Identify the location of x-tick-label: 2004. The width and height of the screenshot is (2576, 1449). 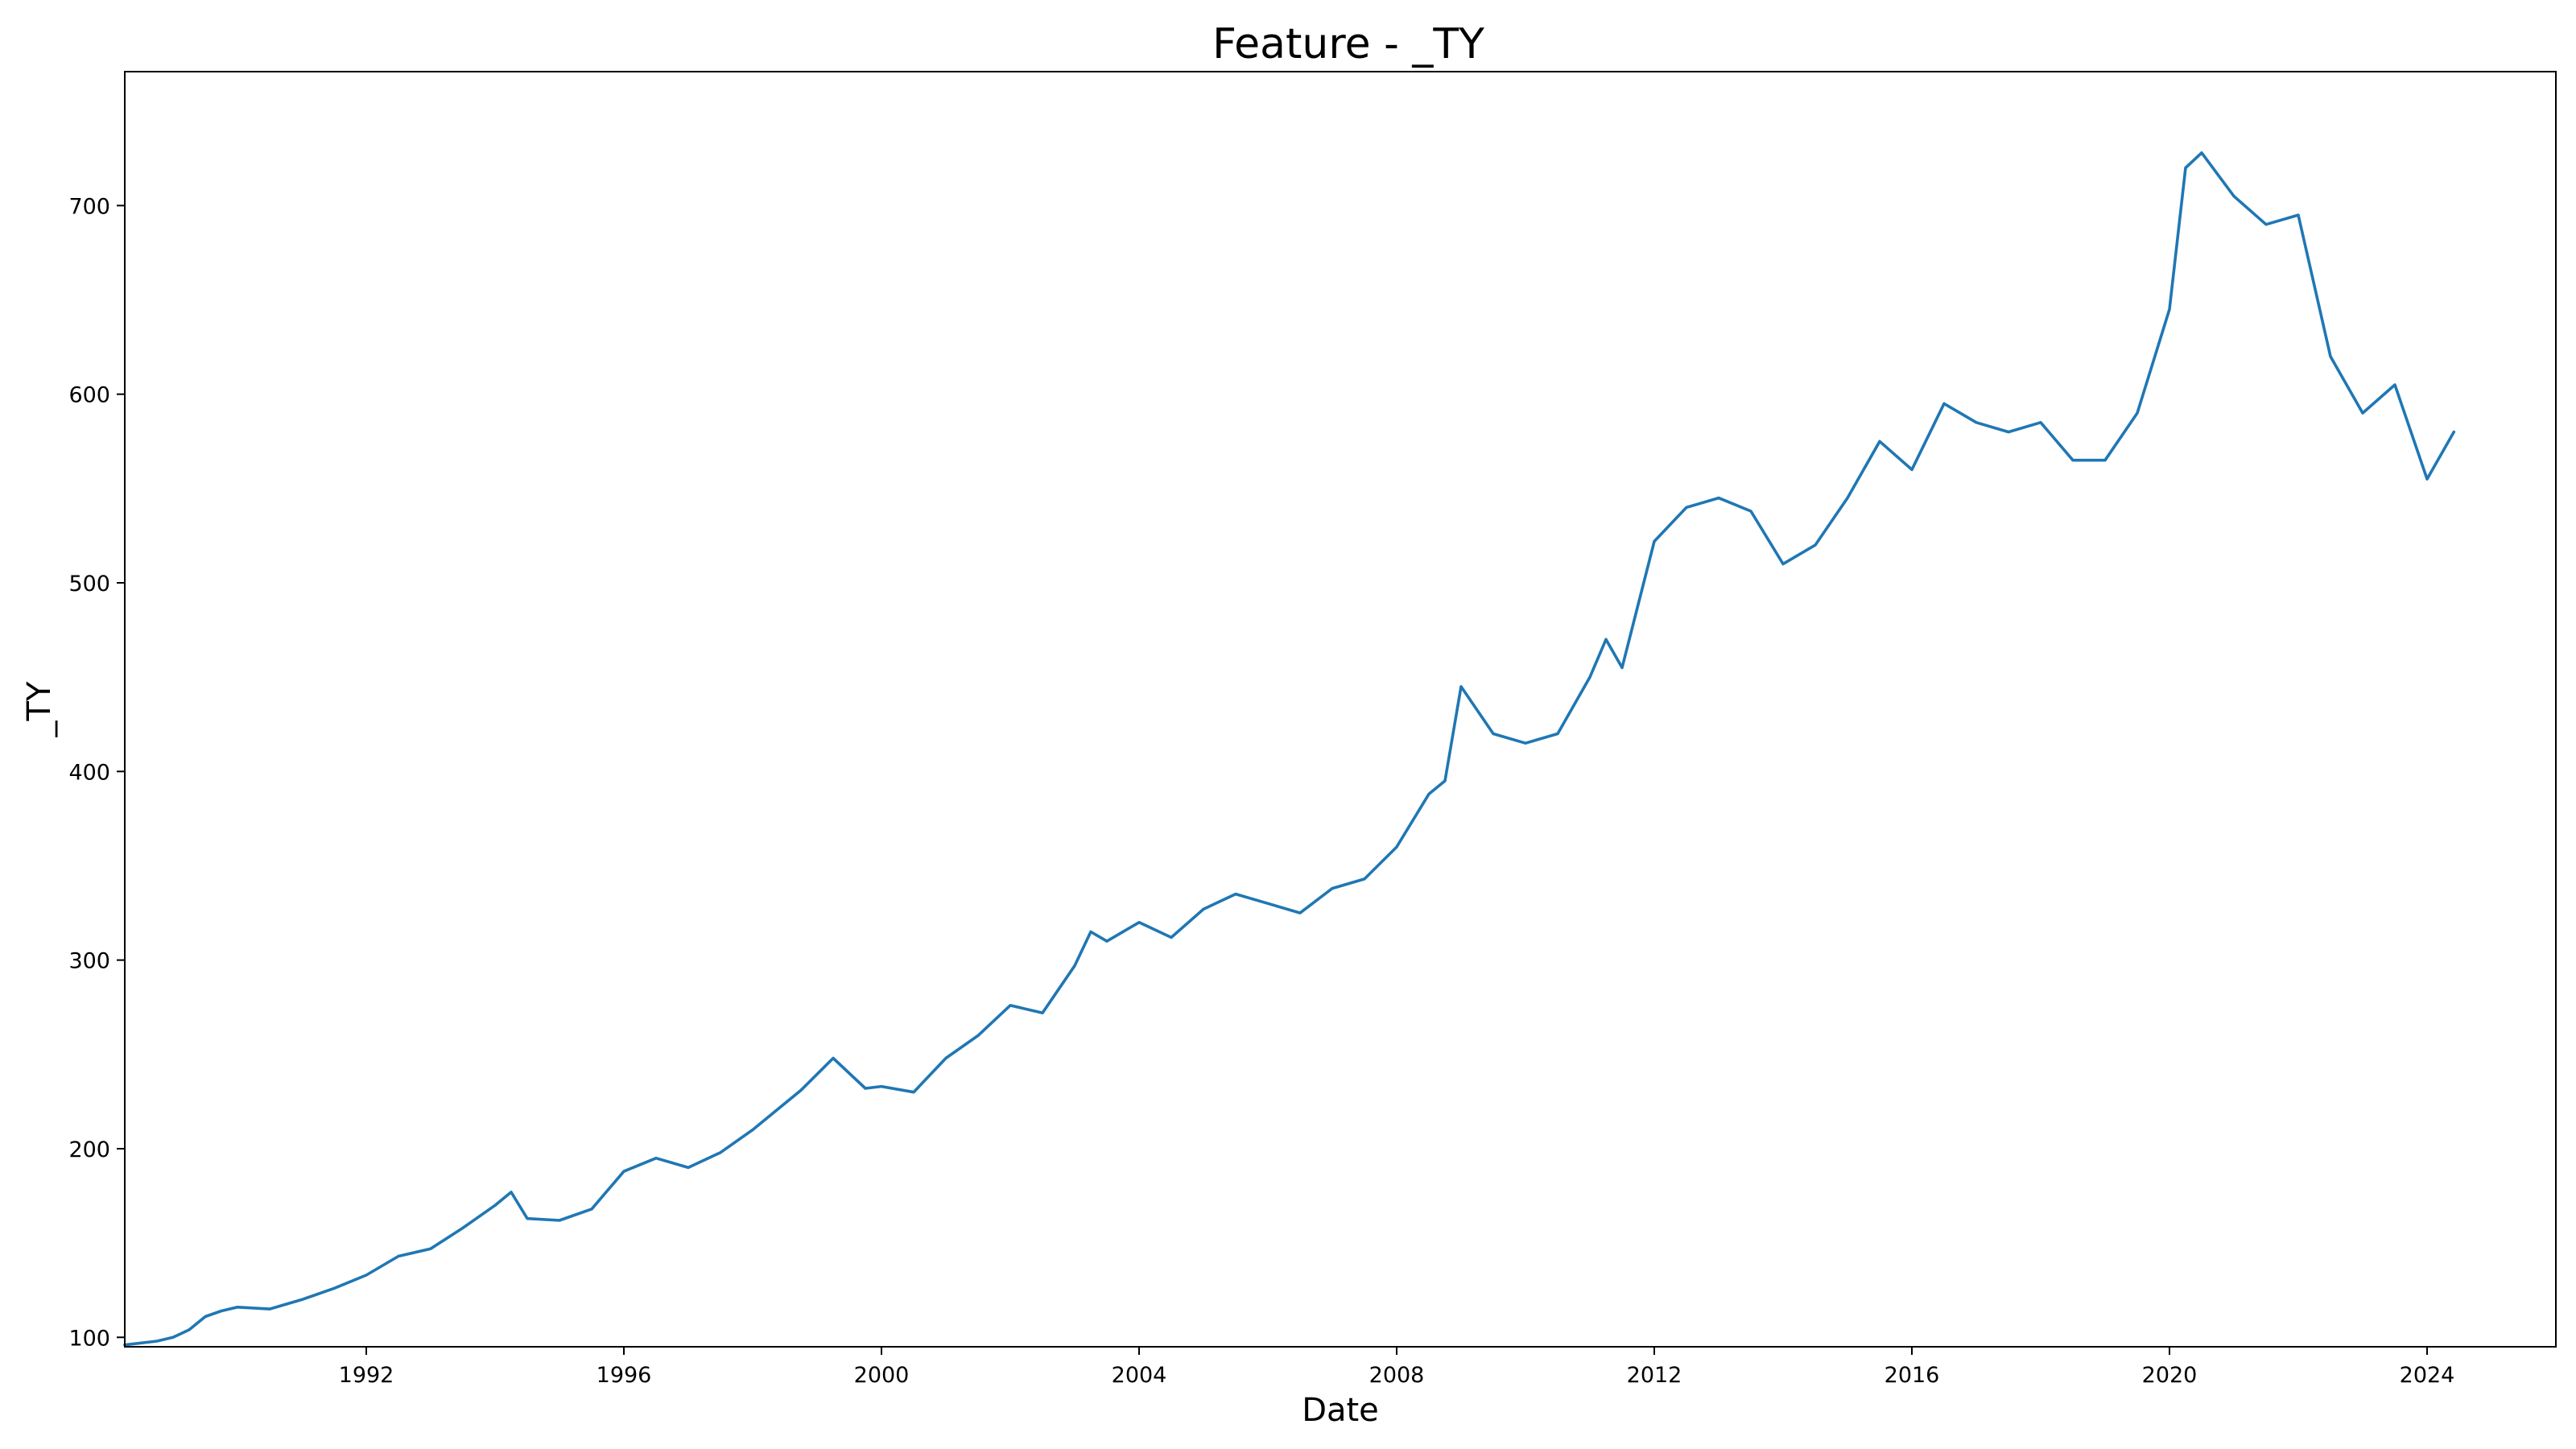
(1139, 1375).